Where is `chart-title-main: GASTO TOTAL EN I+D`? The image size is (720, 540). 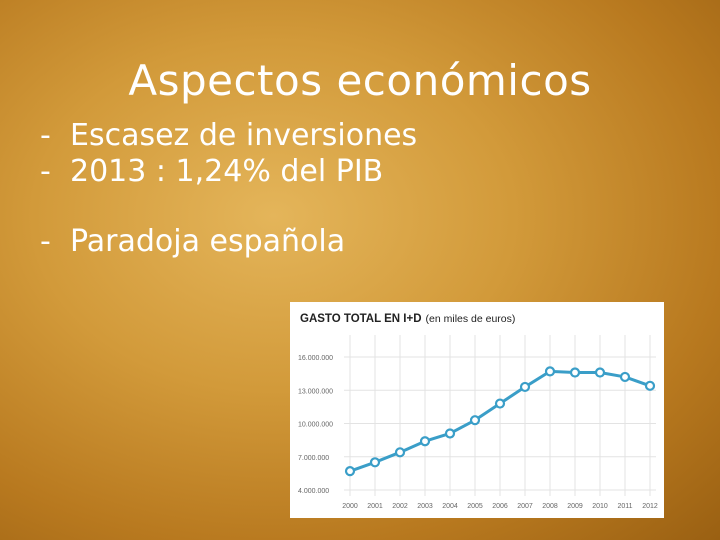 chart-title-main: GASTO TOTAL EN I+D is located at coordinates (361, 319).